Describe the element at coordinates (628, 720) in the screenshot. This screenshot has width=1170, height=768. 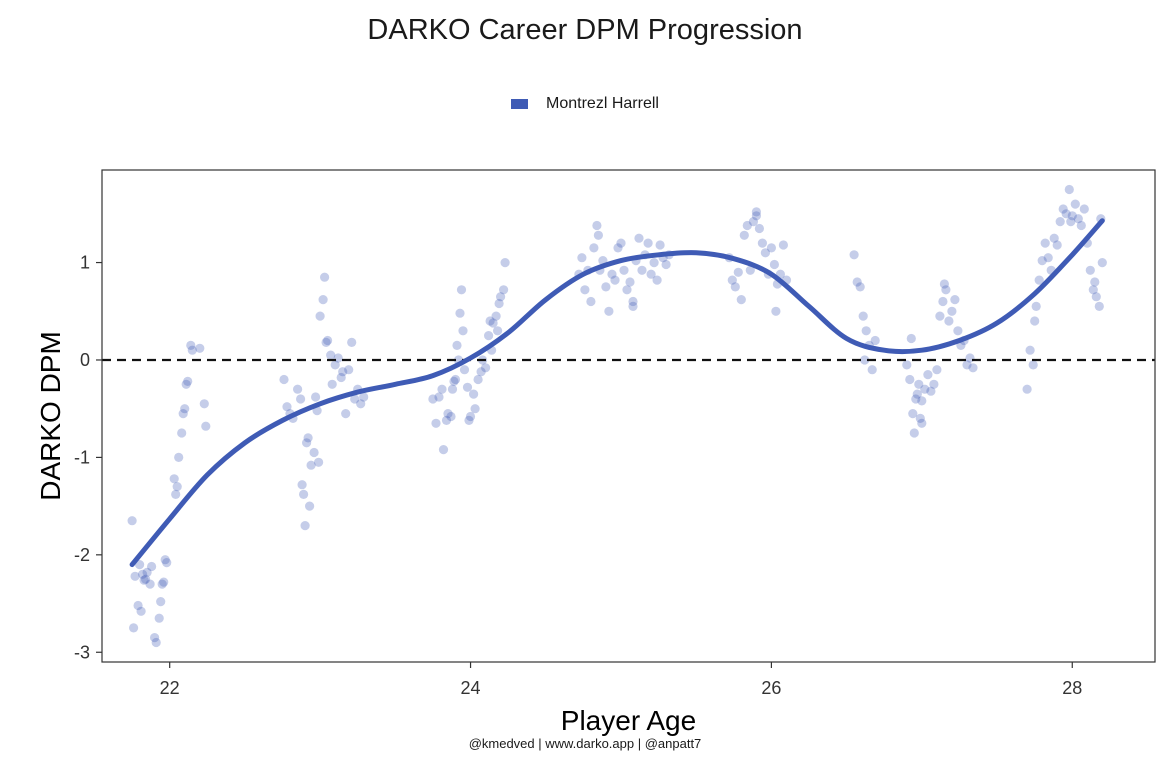
I see `x-axis-title: Player Age` at that location.